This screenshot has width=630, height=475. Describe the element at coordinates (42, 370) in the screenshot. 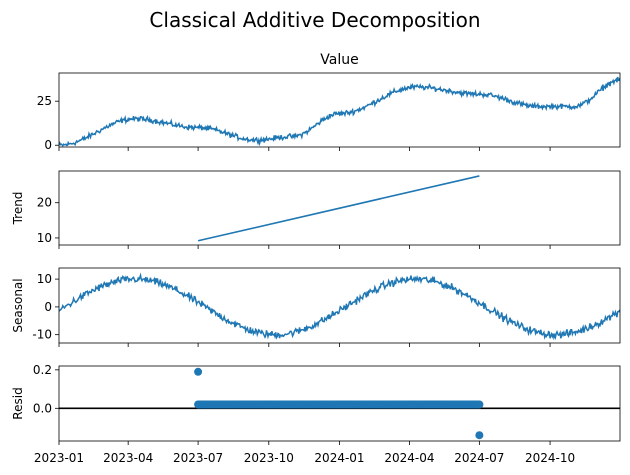

I see `ytick-label-resid: 0.2` at that location.